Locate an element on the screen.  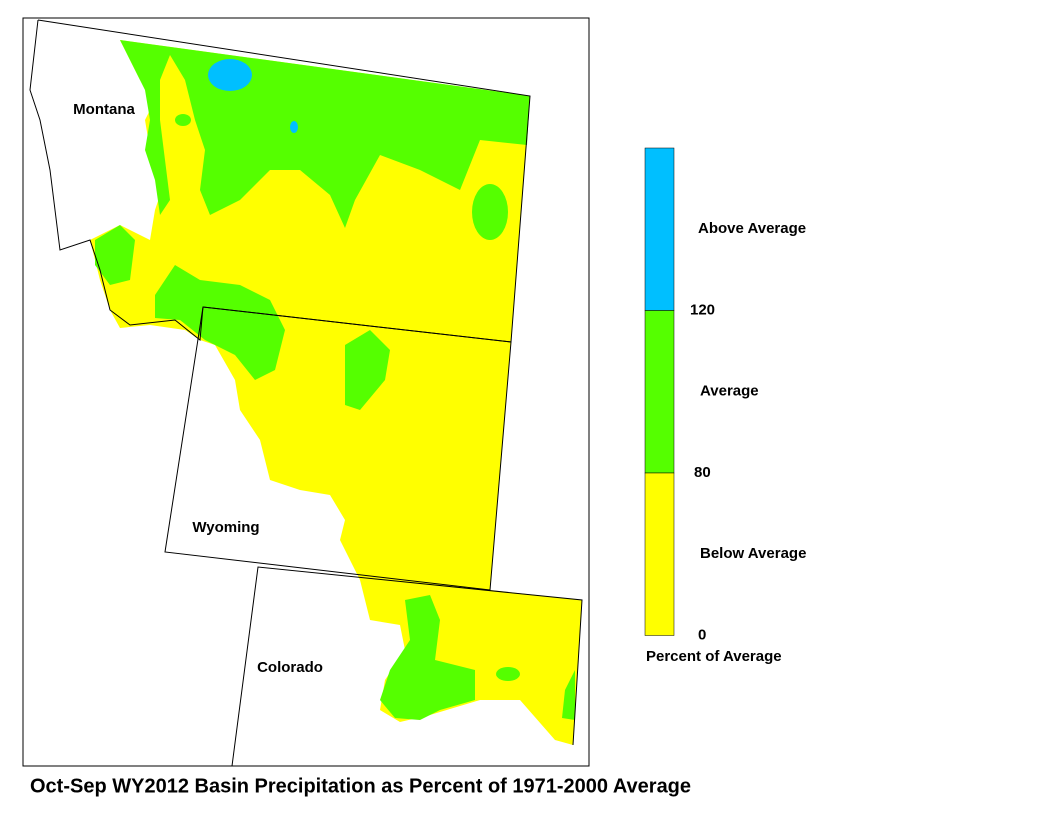
legend-label: Below Average is located at coordinates (753, 553).